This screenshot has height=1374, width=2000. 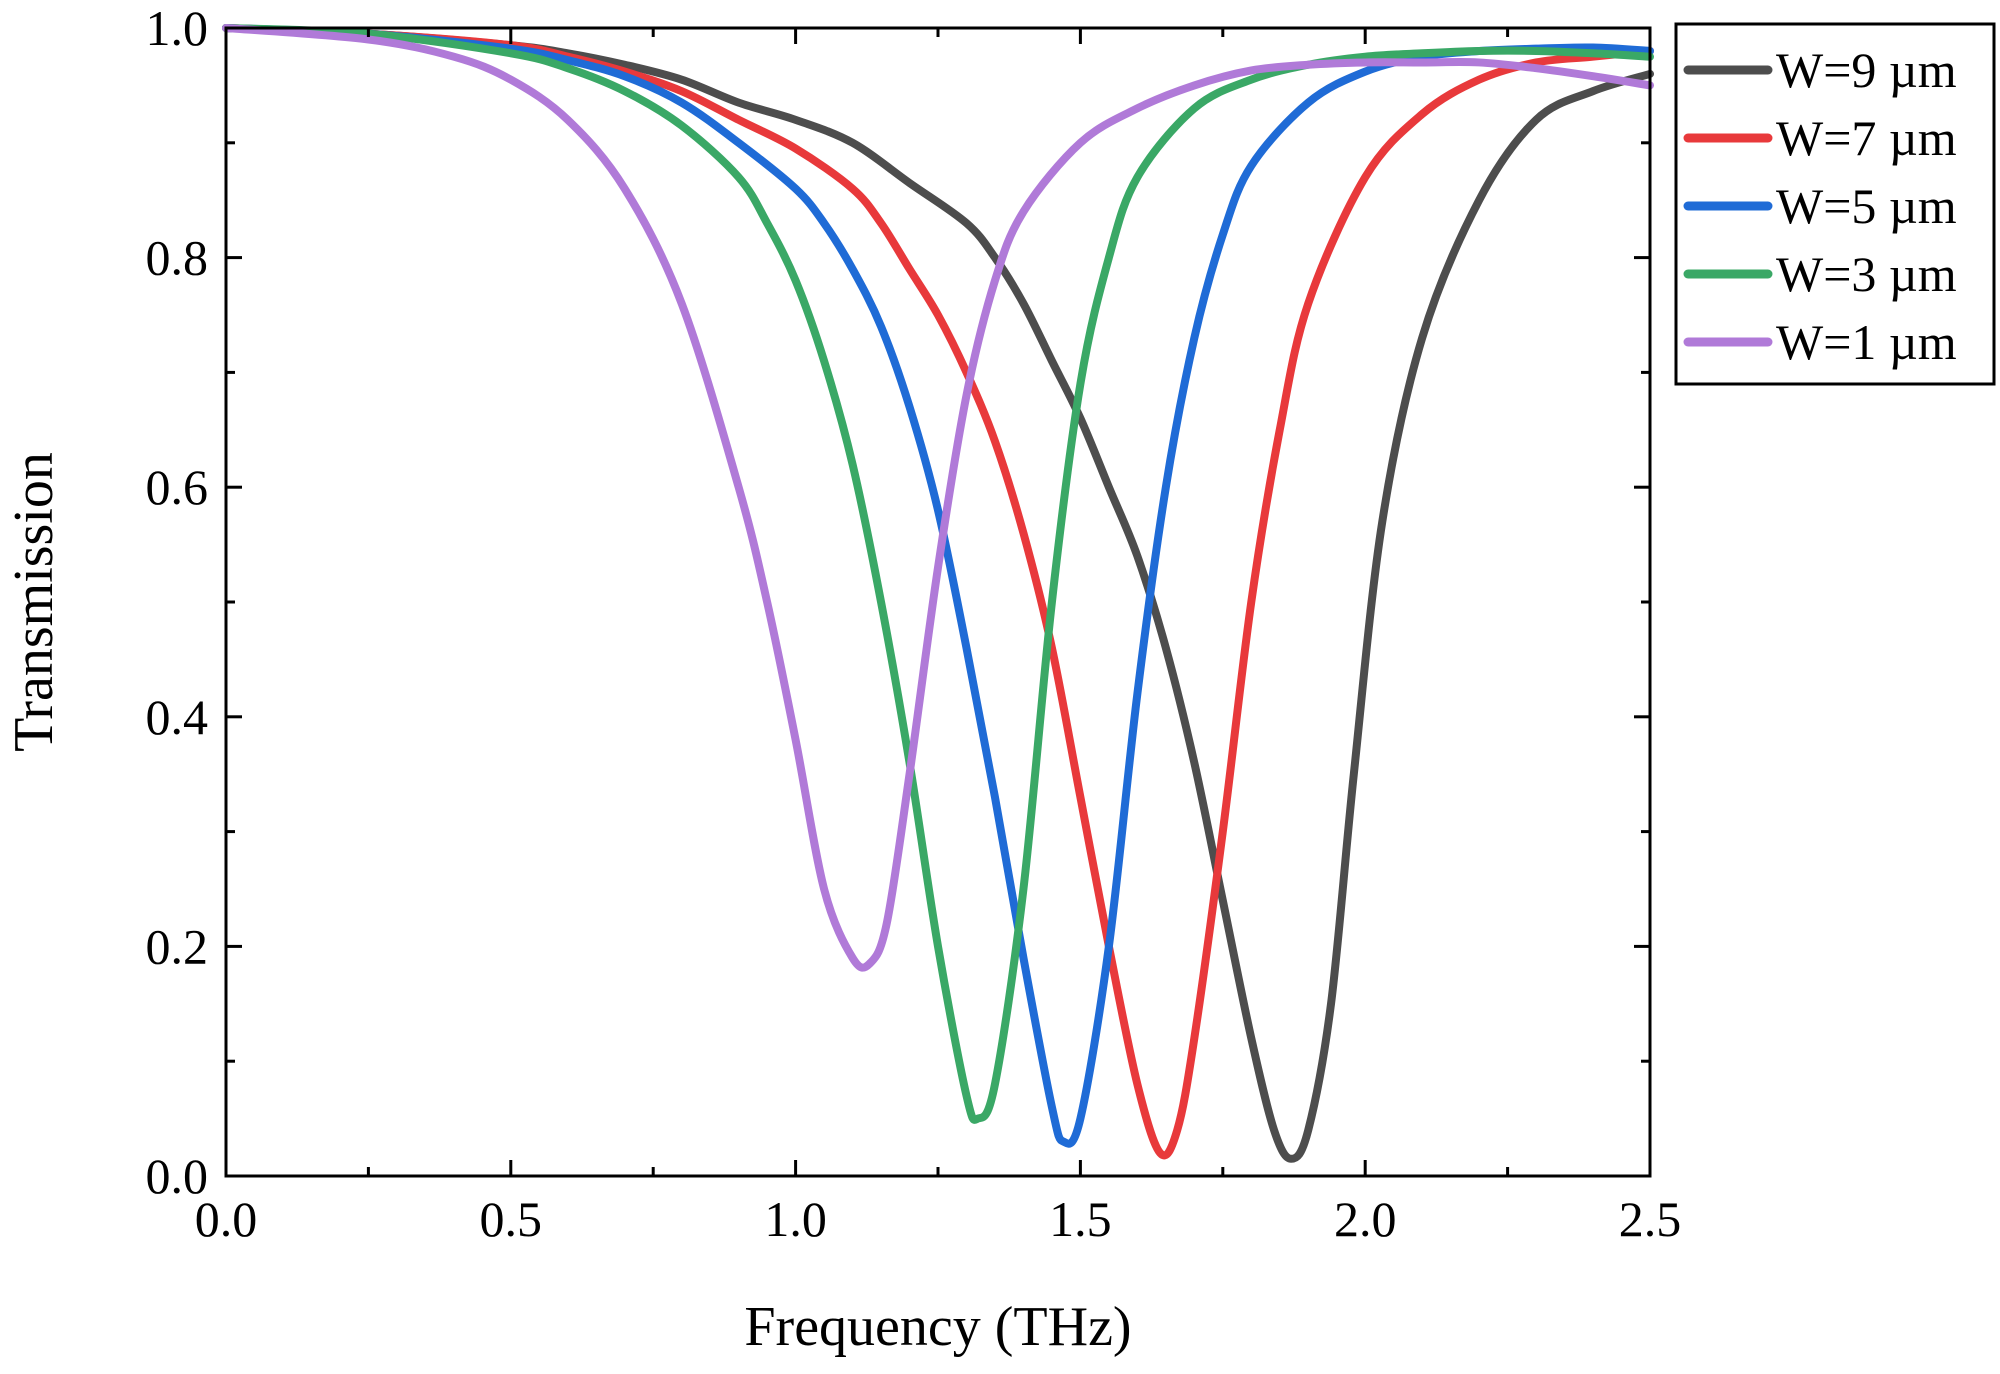 I want to click on x-tick-label: 1.5, so click(x=1080, y=1219).